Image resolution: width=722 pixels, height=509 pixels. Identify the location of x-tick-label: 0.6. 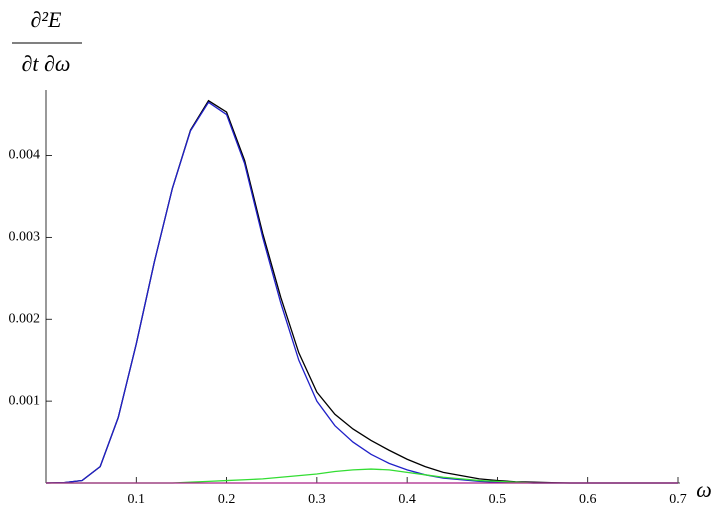
(588, 499).